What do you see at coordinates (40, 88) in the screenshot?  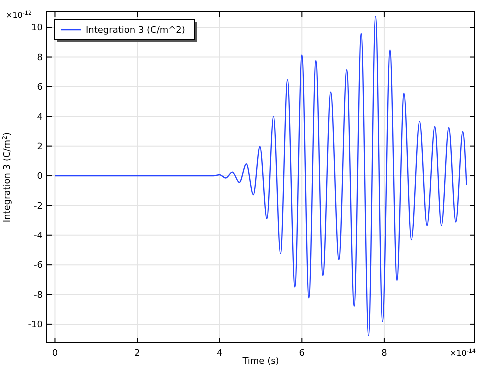 I see `y-tick-label: 6` at bounding box center [40, 88].